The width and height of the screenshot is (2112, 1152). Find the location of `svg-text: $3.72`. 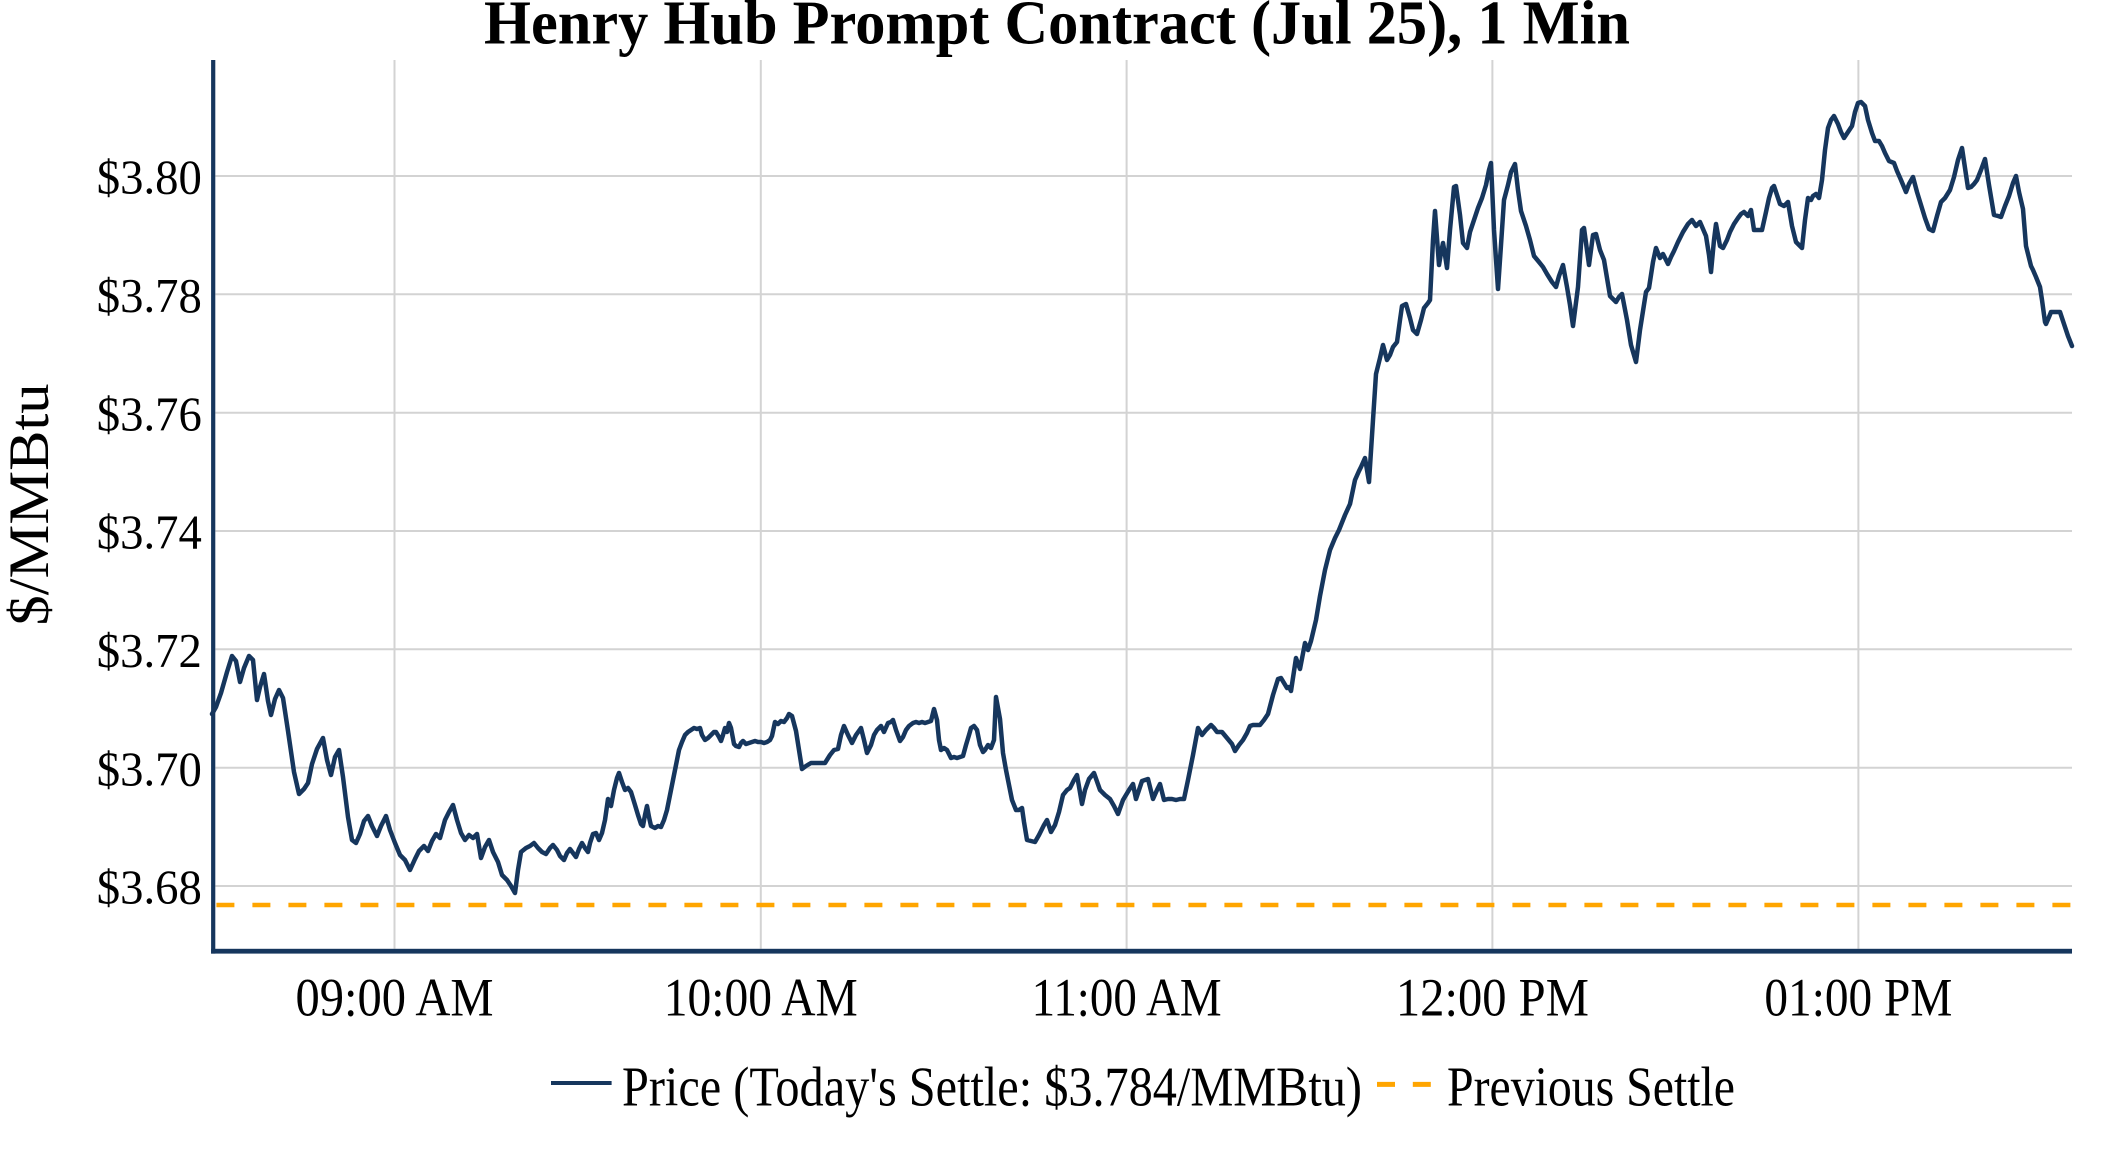

svg-text: $3.72 is located at coordinates (149, 650).